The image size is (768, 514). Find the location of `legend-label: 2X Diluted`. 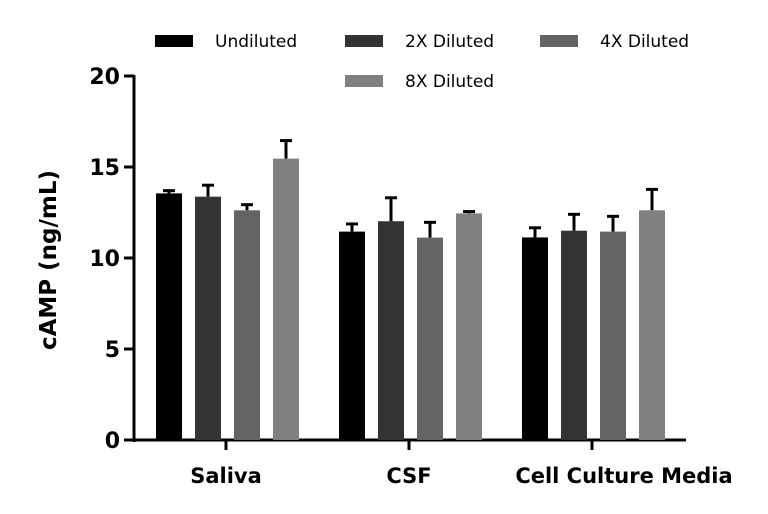

legend-label: 2X Diluted is located at coordinates (449, 42).